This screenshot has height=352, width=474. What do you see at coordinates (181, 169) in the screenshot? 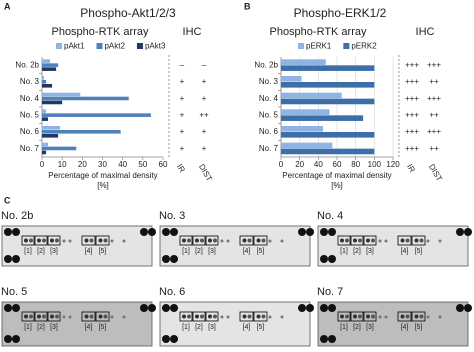
I see `ihc-column: IR` at bounding box center [181, 169].